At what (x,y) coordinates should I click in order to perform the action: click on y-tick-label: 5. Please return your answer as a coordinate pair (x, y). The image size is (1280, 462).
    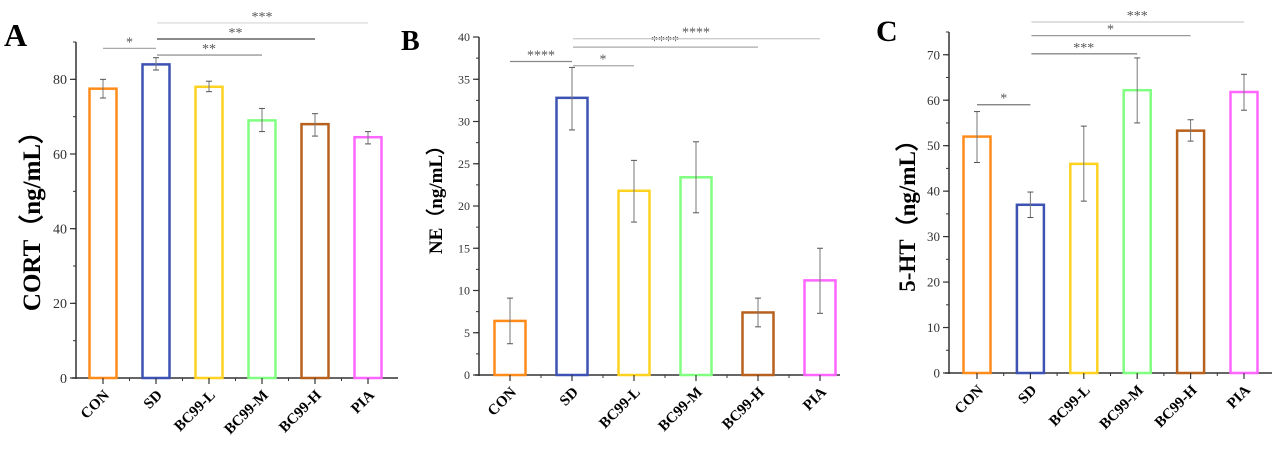
    Looking at the image, I should click on (467, 333).